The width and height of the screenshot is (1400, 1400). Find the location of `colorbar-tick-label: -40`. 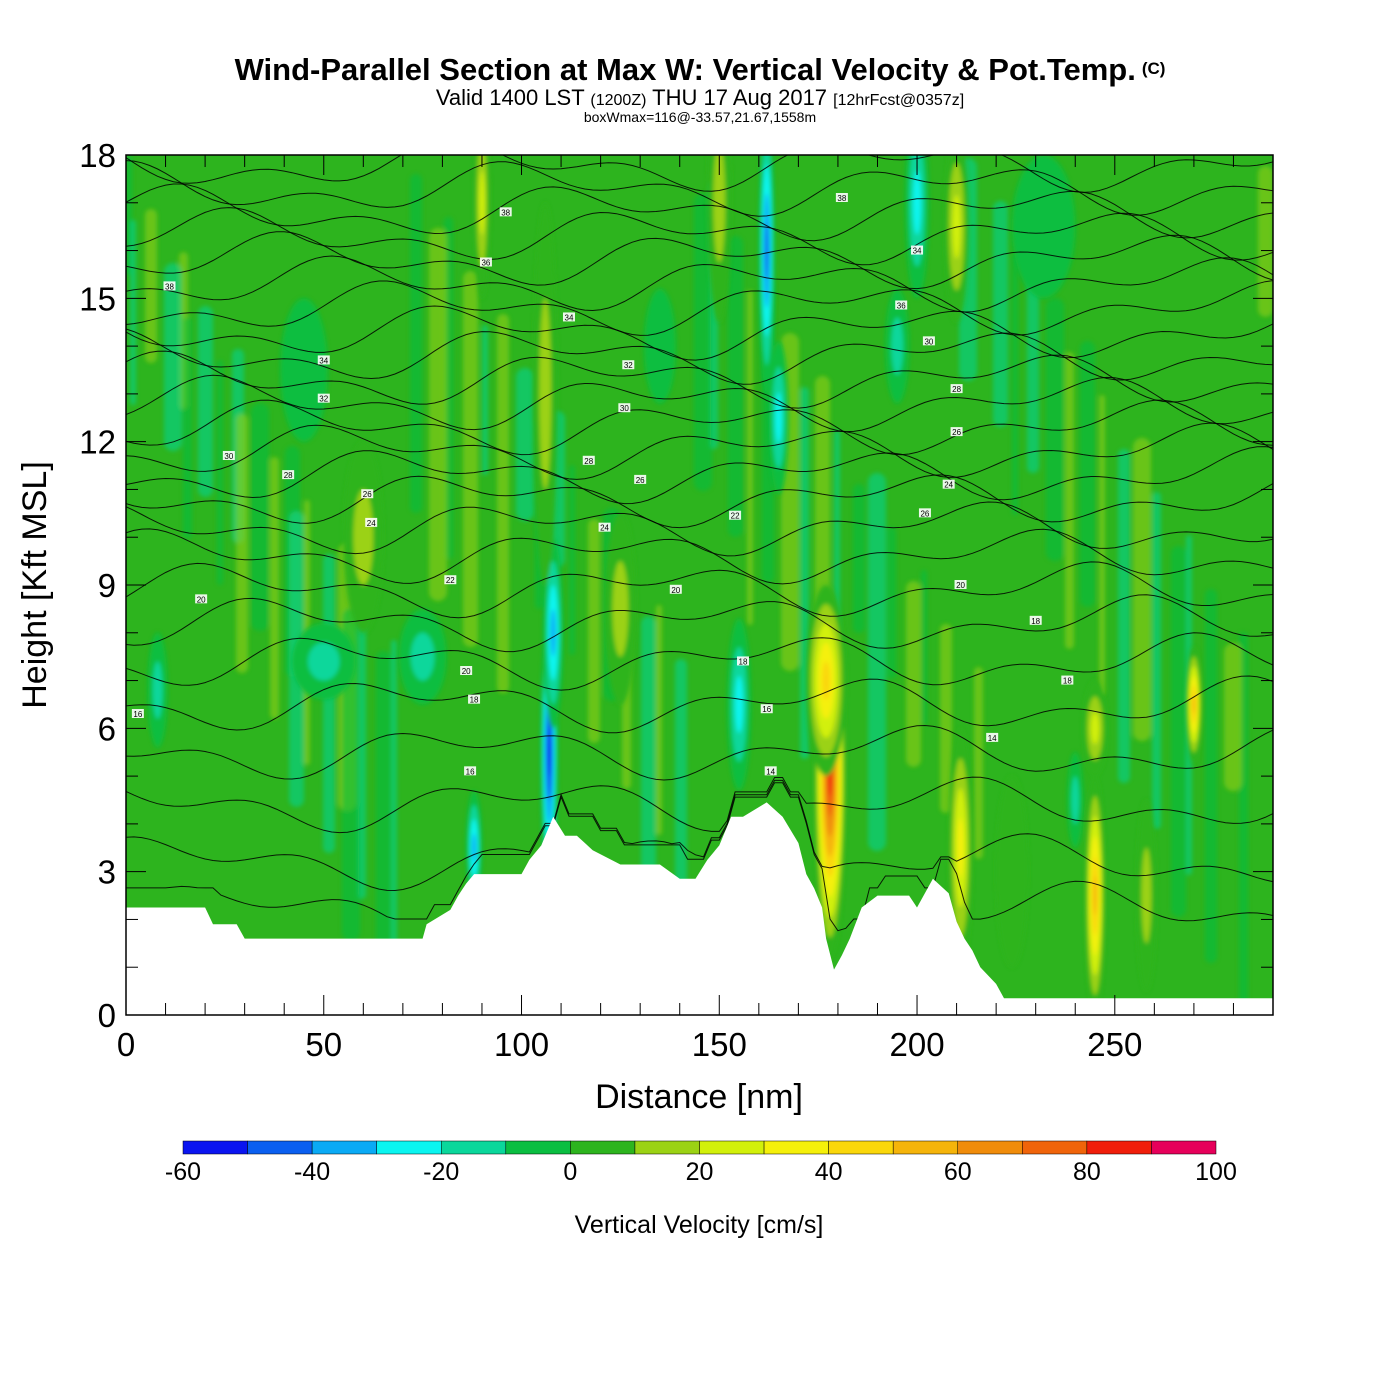

colorbar-tick-label: -40 is located at coordinates (312, 1172).